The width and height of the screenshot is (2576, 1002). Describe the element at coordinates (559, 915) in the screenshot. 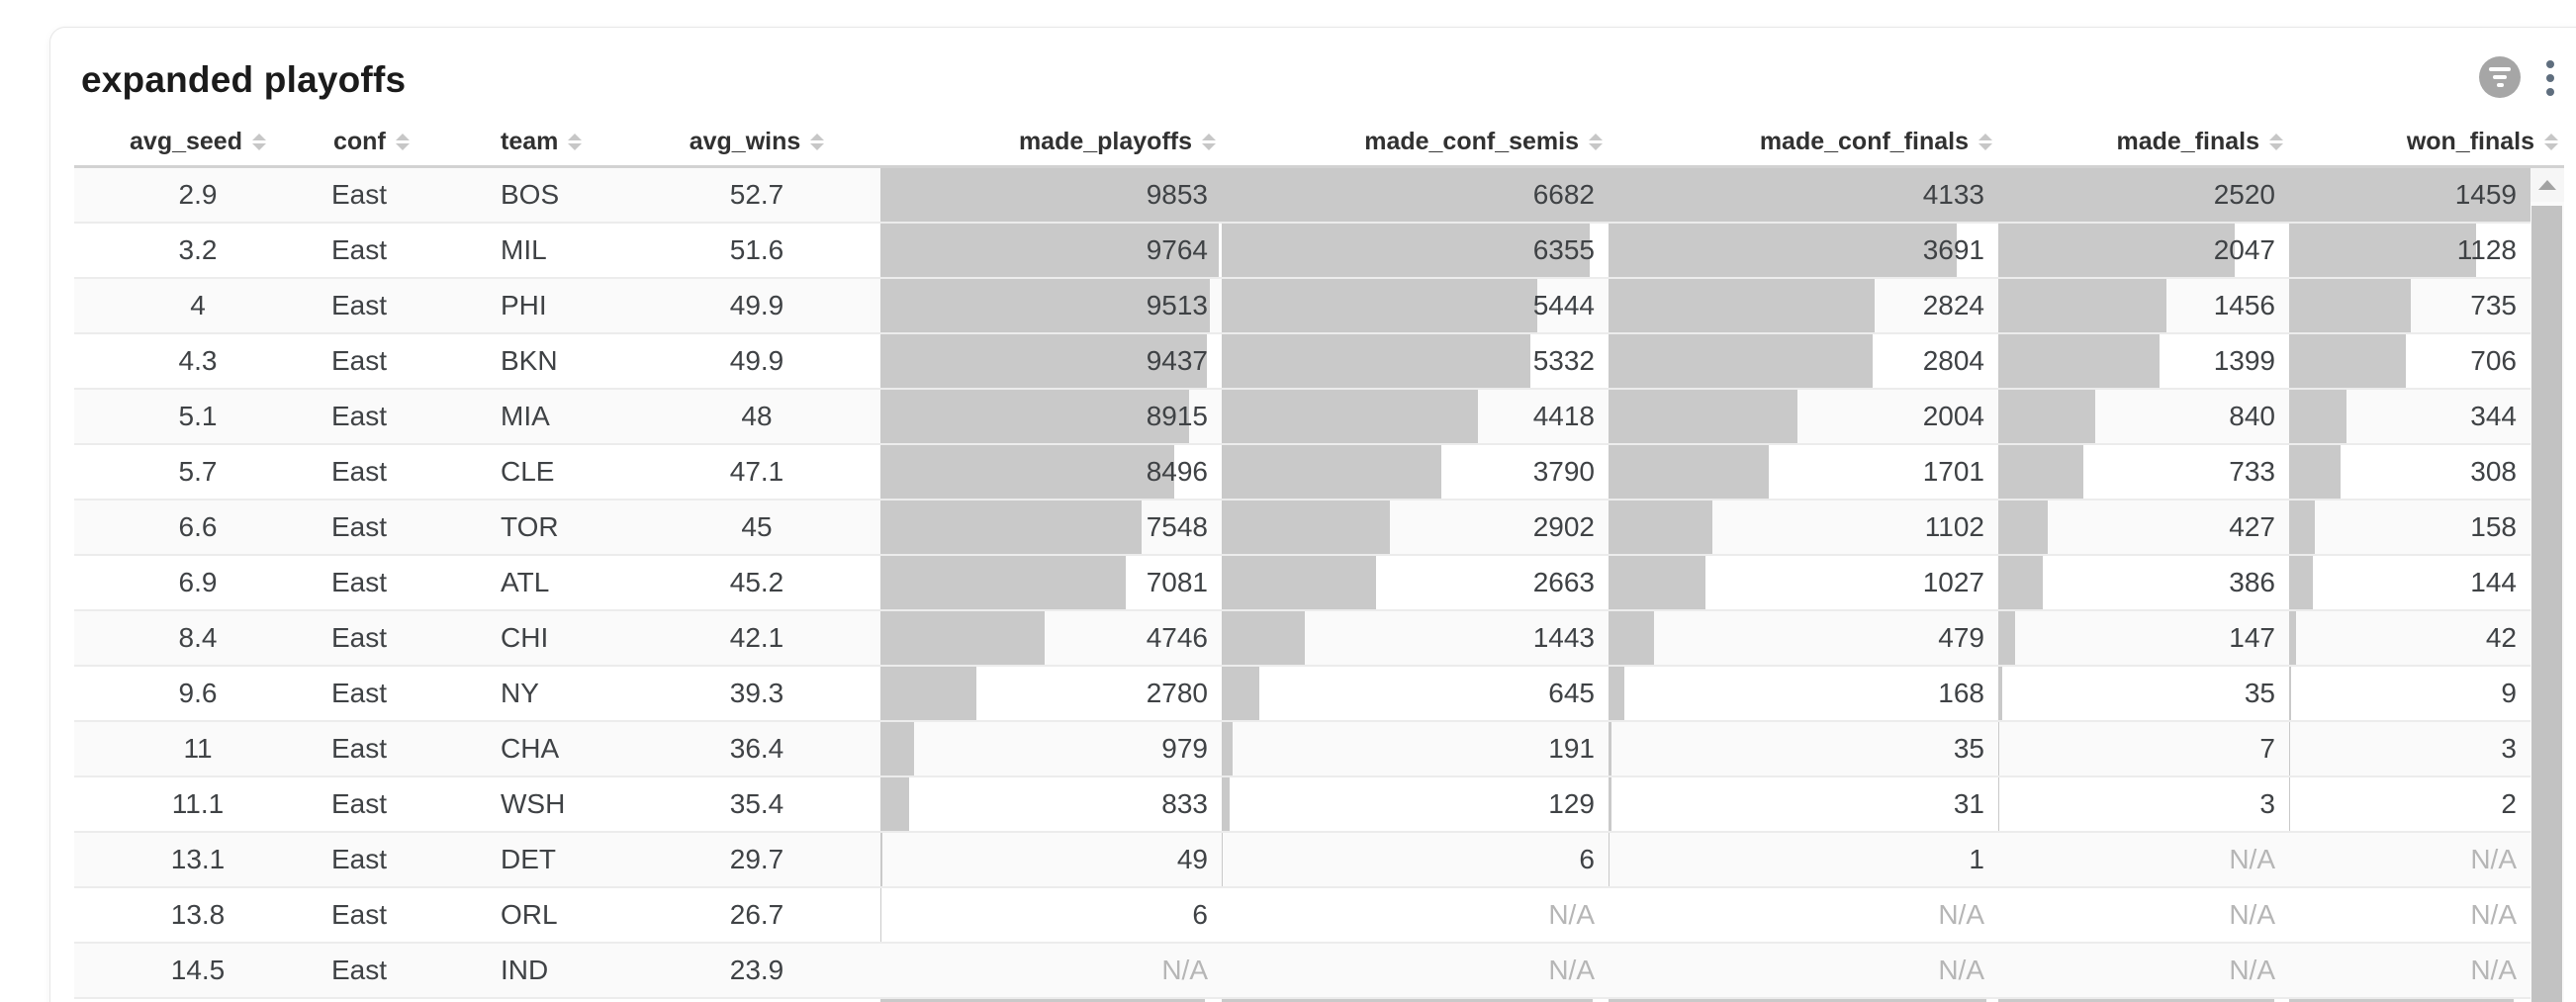

I see `table-cell-team: ORL` at that location.